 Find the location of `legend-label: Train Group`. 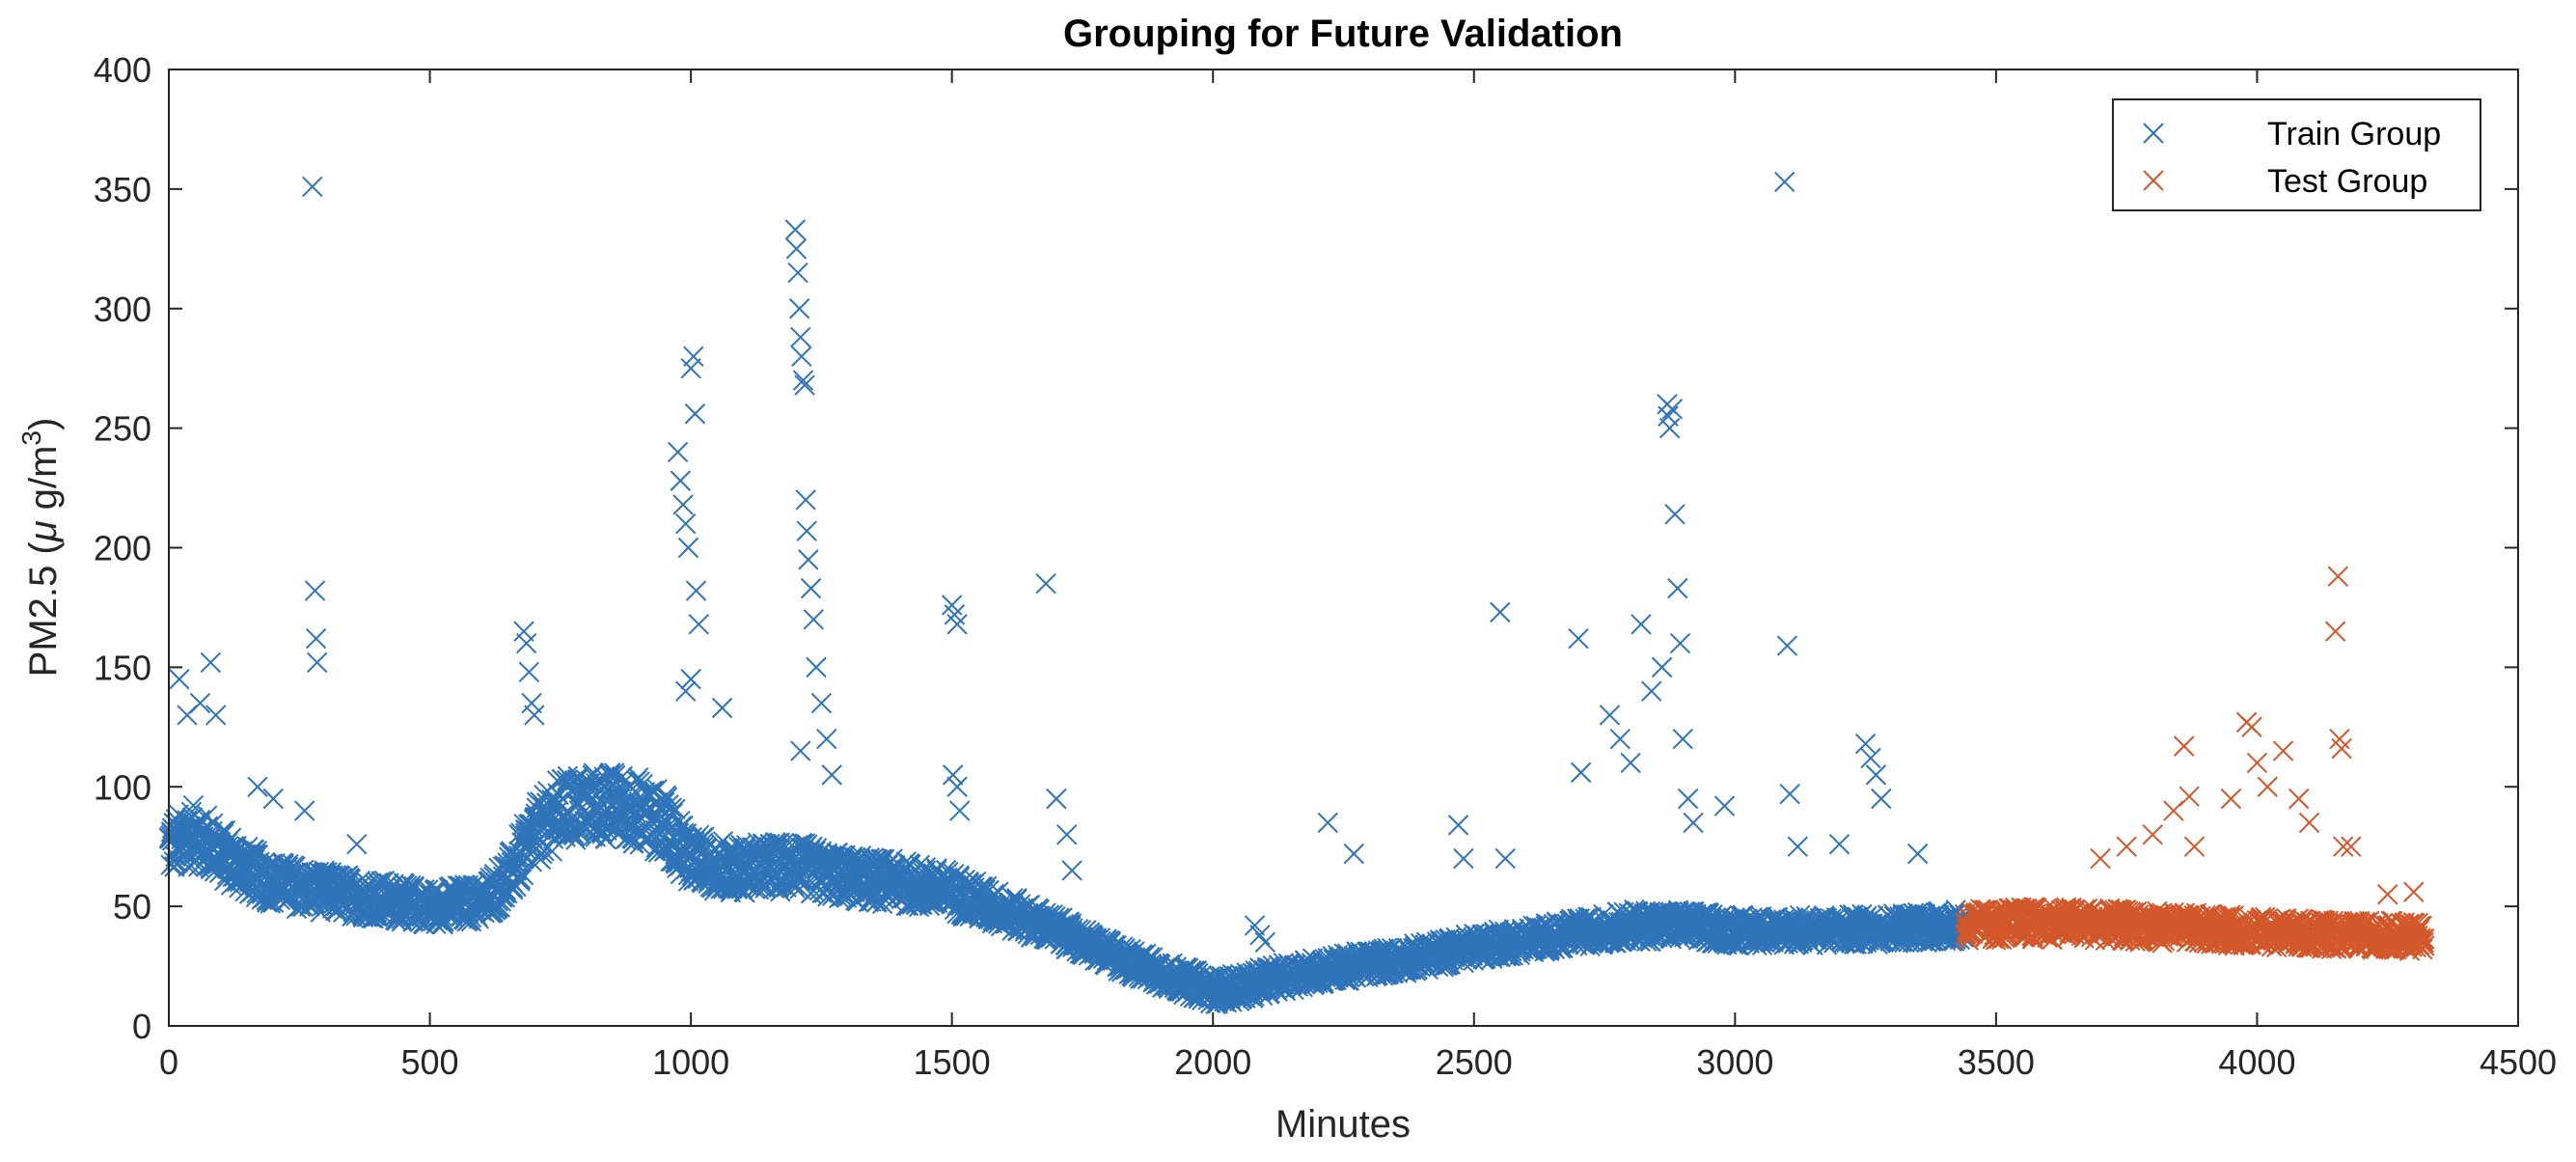

legend-label: Train Group is located at coordinates (2354, 134).